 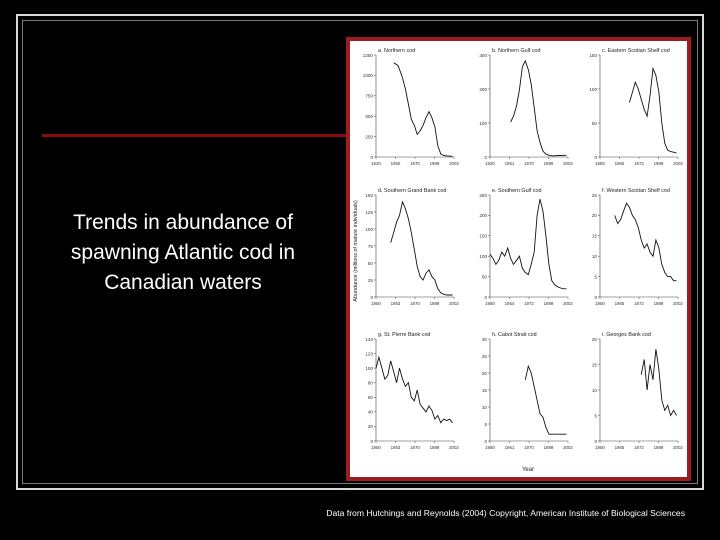 I want to click on x-tick-label: 1961, so click(x=510, y=447).